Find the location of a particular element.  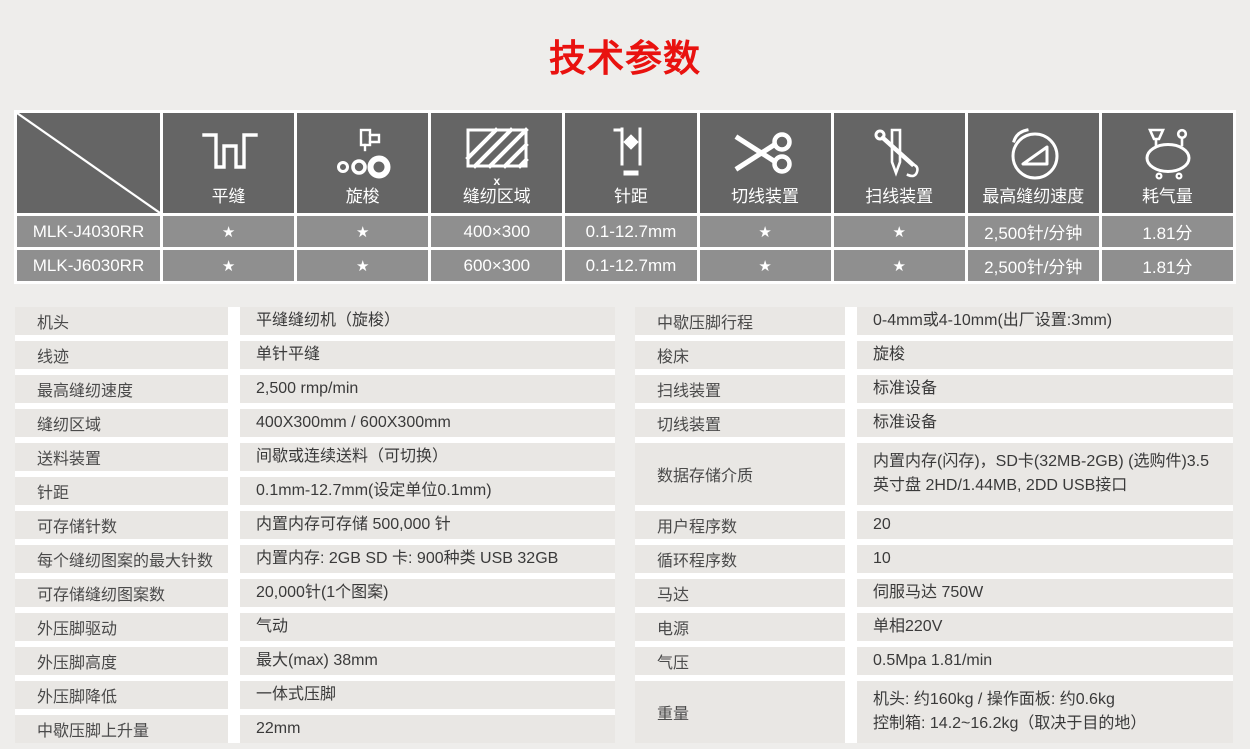

spec-value: 间歇或连续送料（可切换） is located at coordinates (427, 457).